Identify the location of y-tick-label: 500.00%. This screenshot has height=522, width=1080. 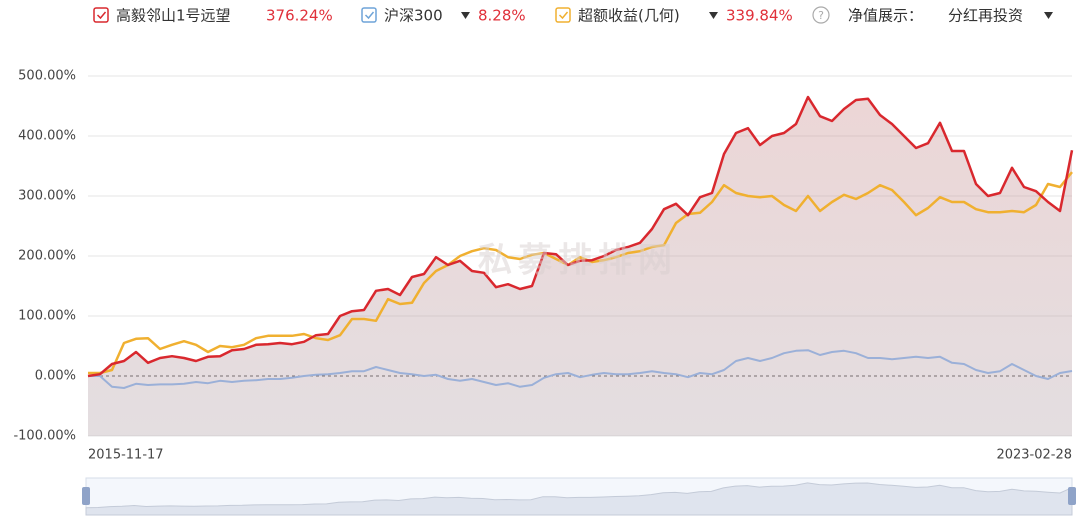
(47, 76).